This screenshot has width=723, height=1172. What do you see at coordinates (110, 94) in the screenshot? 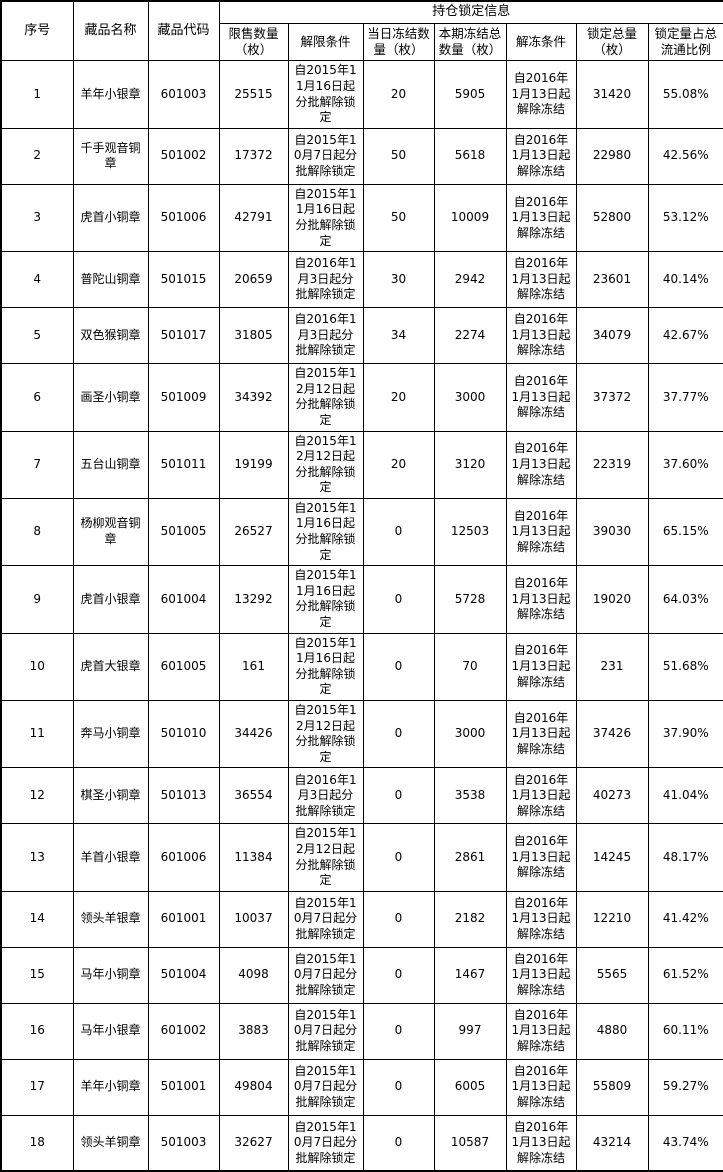
I see `cell-name: 羊年小银章` at bounding box center [110, 94].